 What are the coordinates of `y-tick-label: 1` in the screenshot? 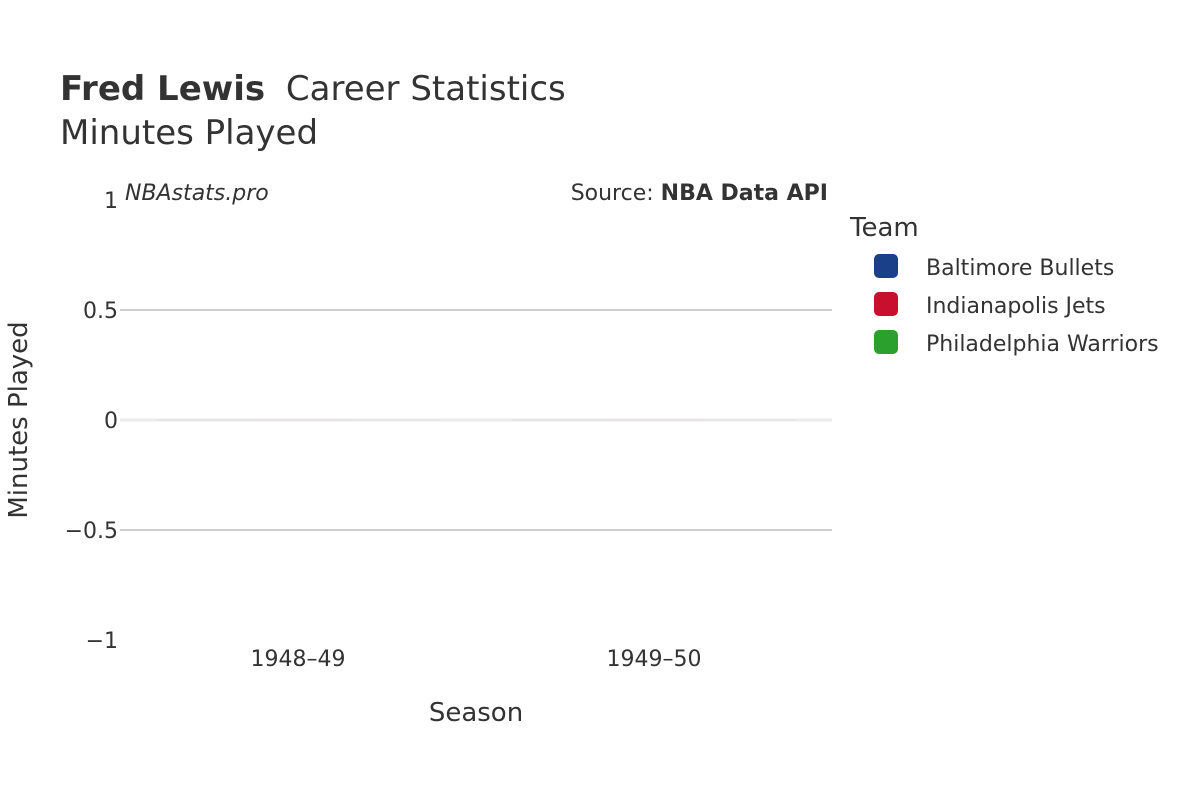 It's located at (111, 201).